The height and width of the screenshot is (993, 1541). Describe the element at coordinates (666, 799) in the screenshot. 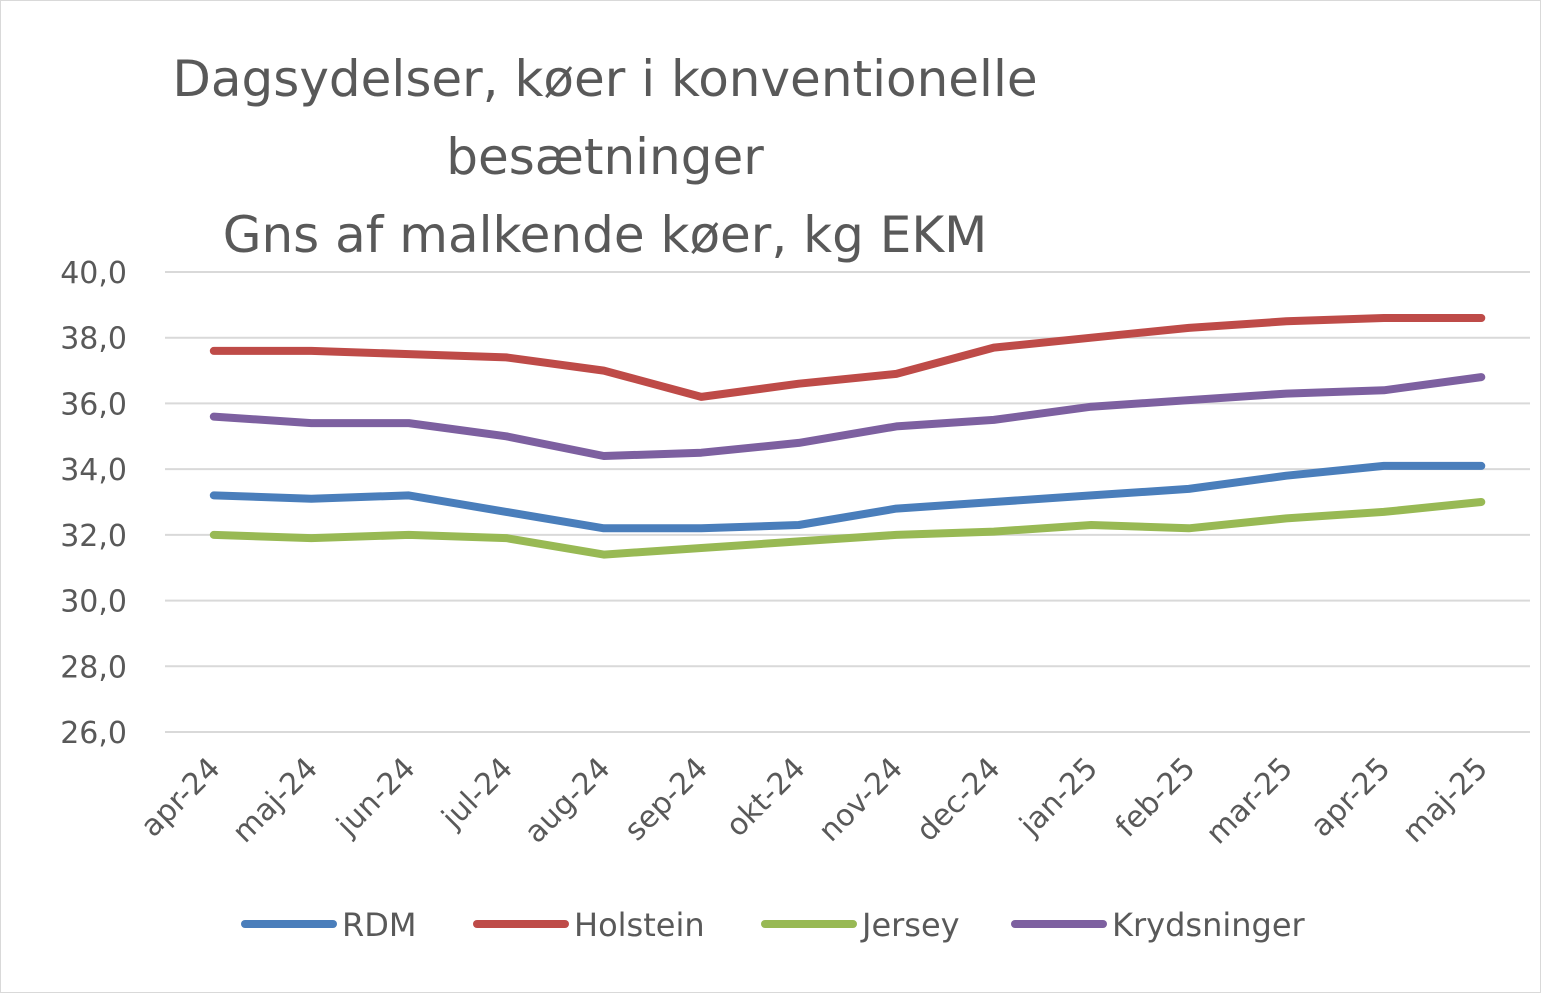

I see `x-tick-label: sep-24` at that location.